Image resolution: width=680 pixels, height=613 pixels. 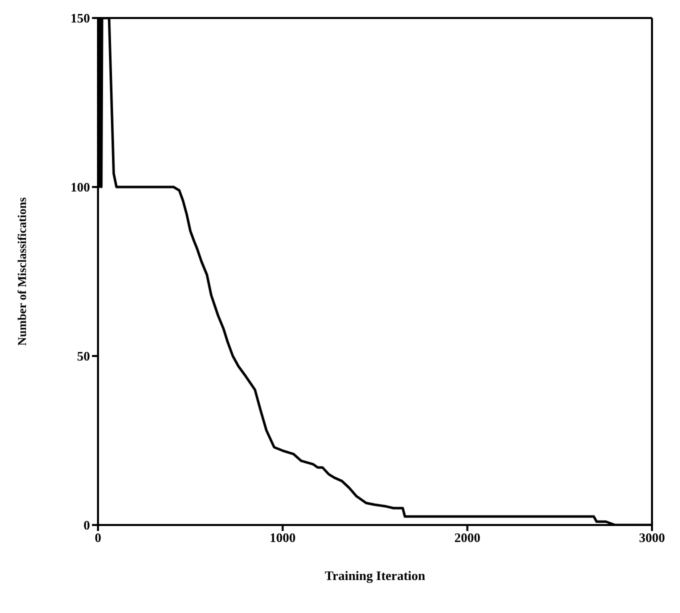 What do you see at coordinates (283, 538) in the screenshot?
I see `x-tick-label: 1000` at bounding box center [283, 538].